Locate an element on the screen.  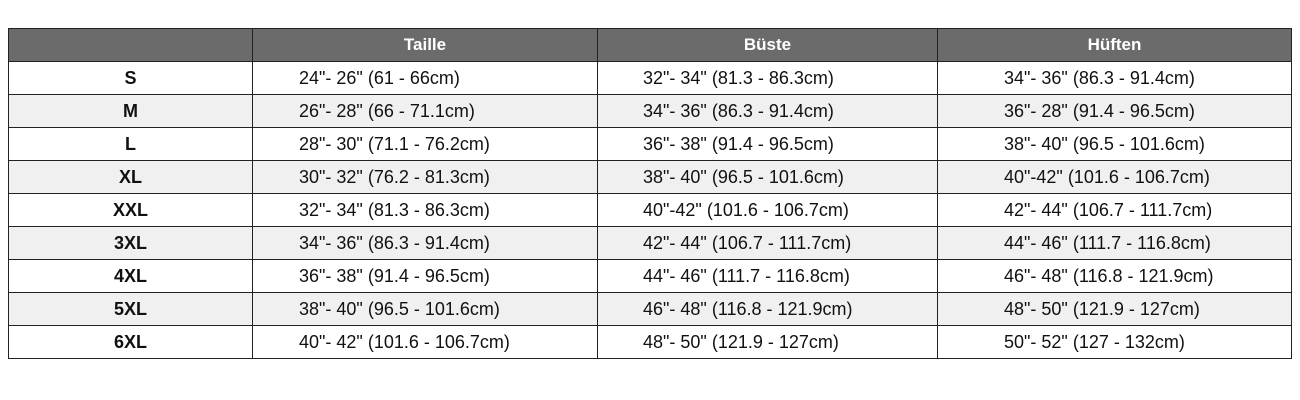
size-cell: 3XL is located at coordinates (130, 243).